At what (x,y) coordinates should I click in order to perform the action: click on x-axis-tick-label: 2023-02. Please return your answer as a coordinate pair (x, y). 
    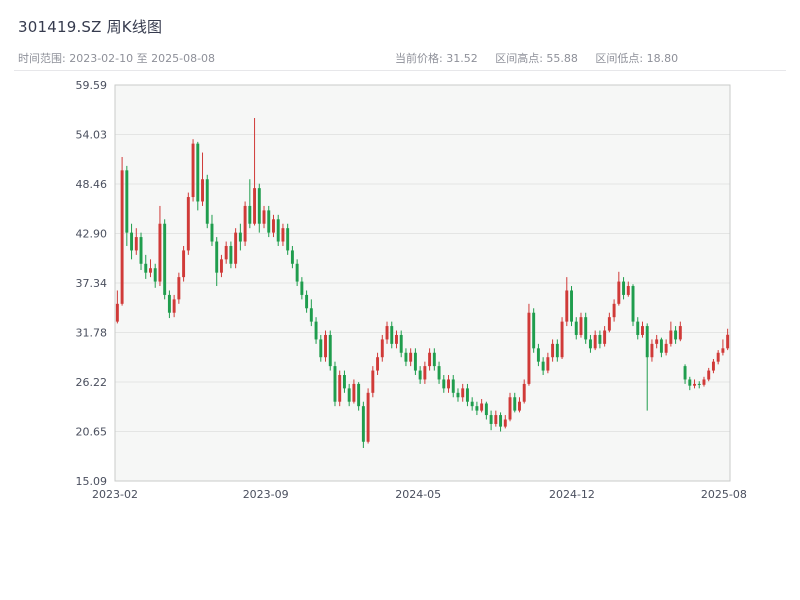
    Looking at the image, I should click on (115, 494).